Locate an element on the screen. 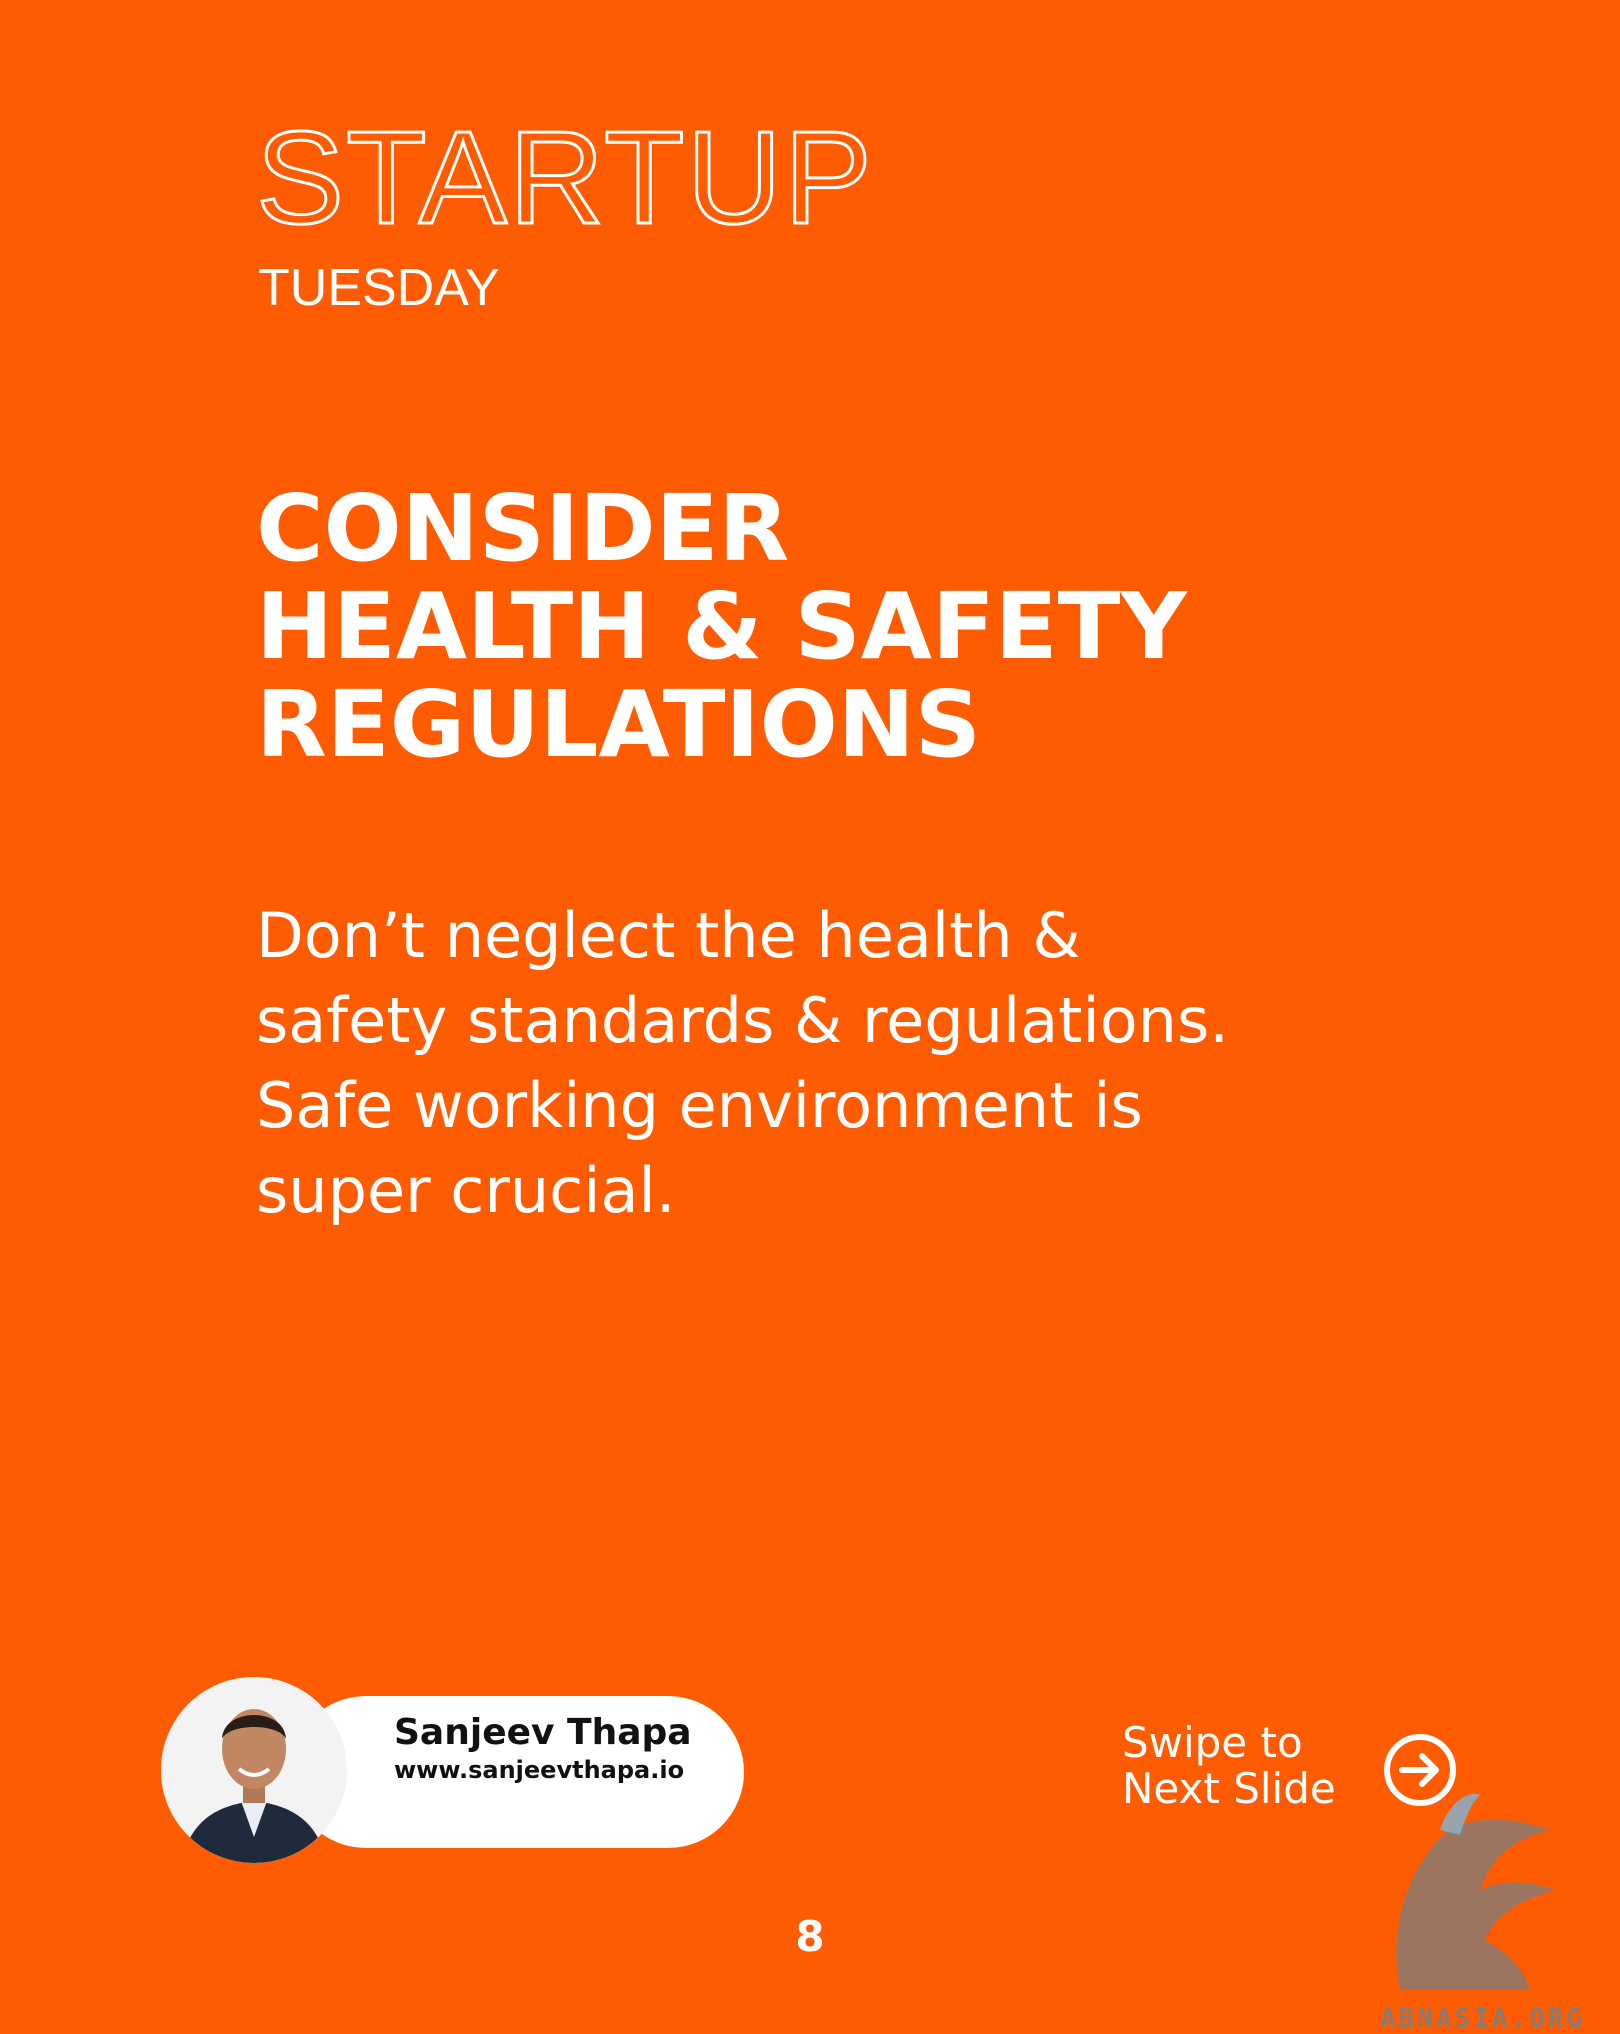 The width and height of the screenshot is (1620, 2034). heading-line: REGULATIONS is located at coordinates (619, 724).